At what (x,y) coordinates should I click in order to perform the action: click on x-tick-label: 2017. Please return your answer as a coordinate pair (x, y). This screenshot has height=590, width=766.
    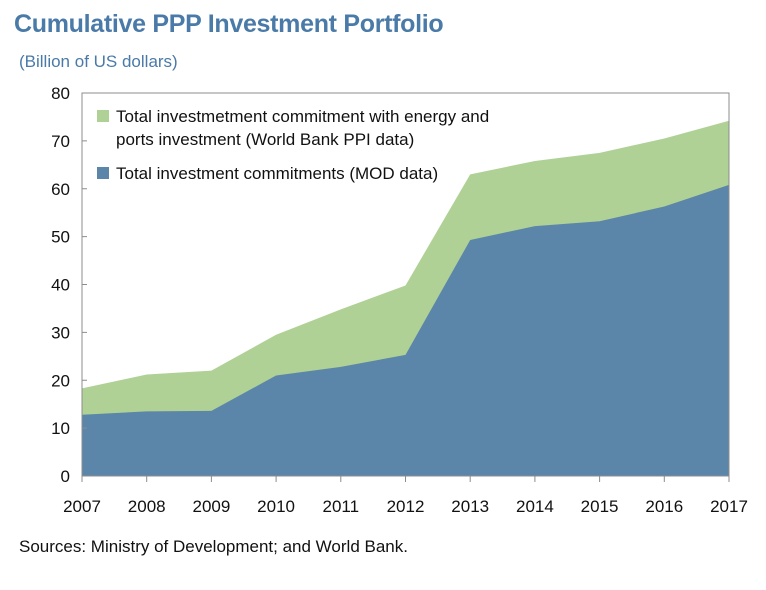
    Looking at the image, I should click on (729, 506).